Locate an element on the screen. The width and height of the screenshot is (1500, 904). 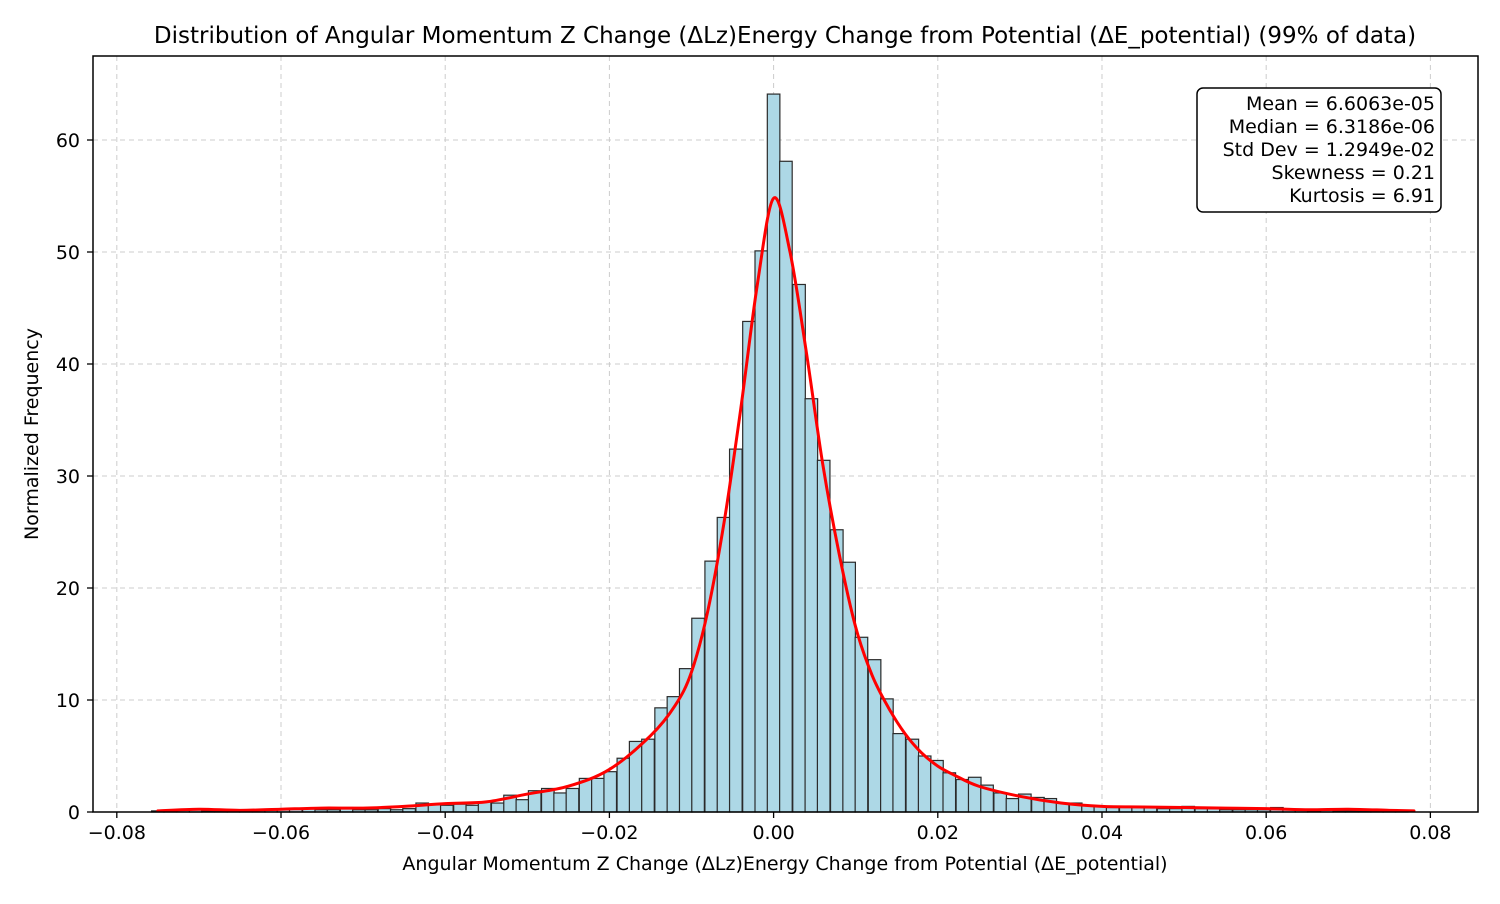
x-tick-label: 0.04 is located at coordinates (1102, 833).